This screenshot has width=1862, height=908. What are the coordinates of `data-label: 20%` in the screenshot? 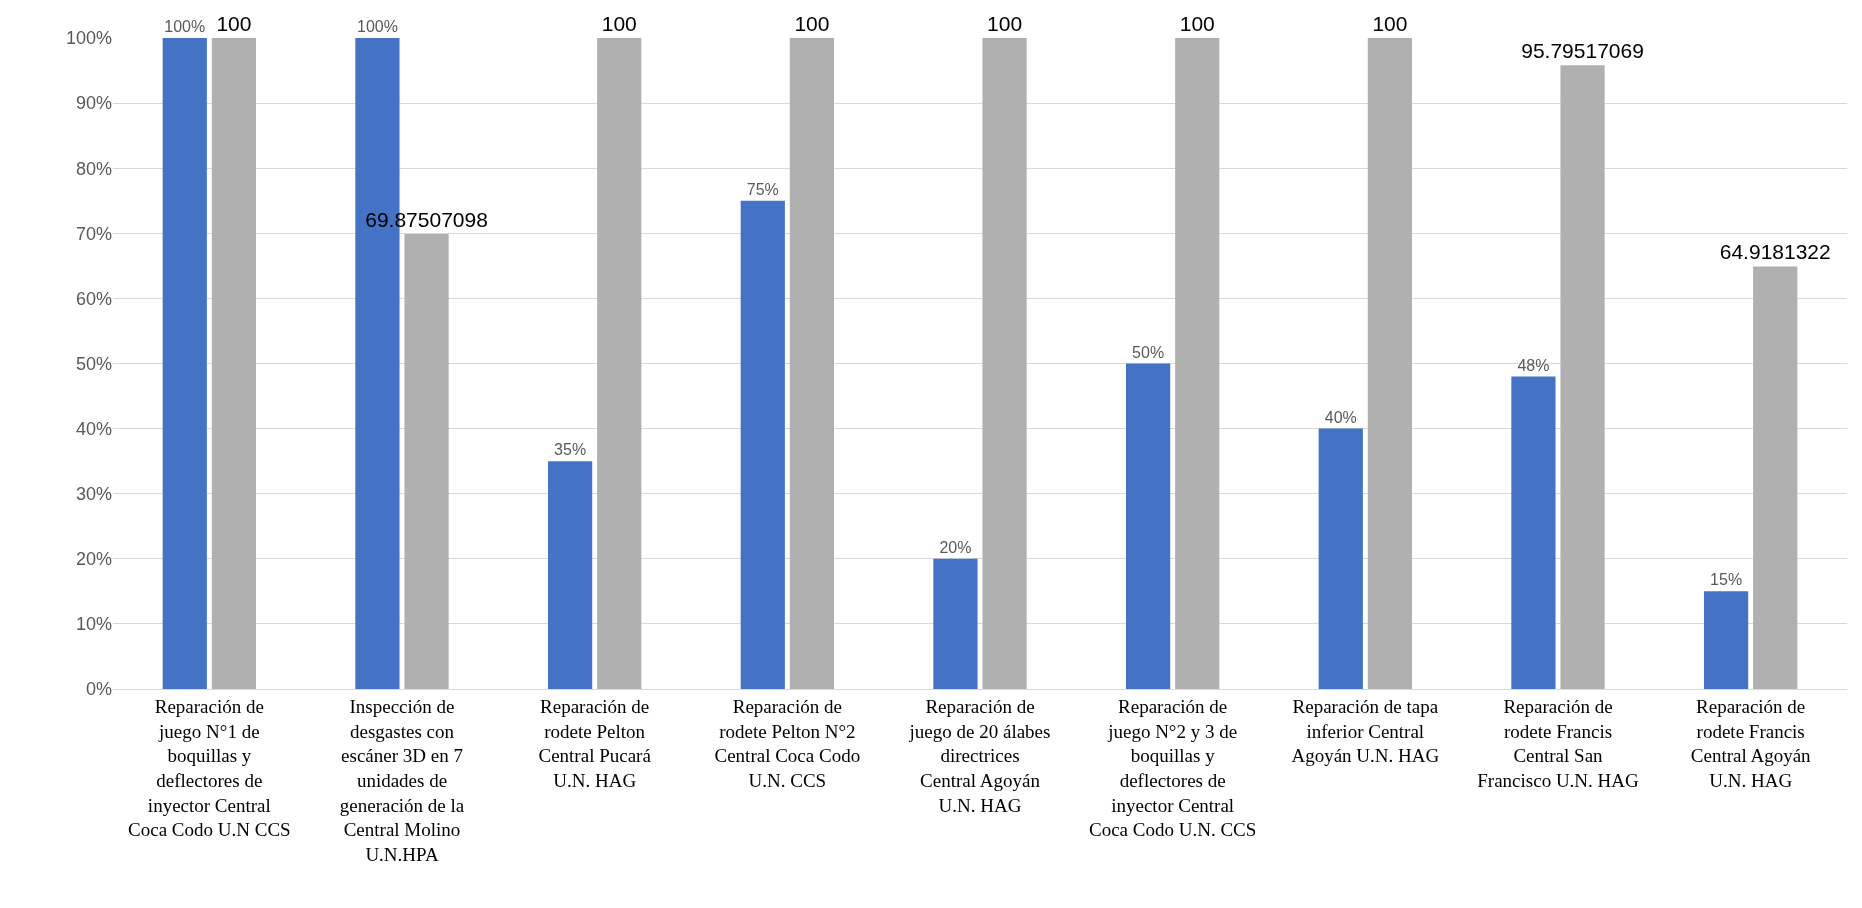 It's located at (955, 547).